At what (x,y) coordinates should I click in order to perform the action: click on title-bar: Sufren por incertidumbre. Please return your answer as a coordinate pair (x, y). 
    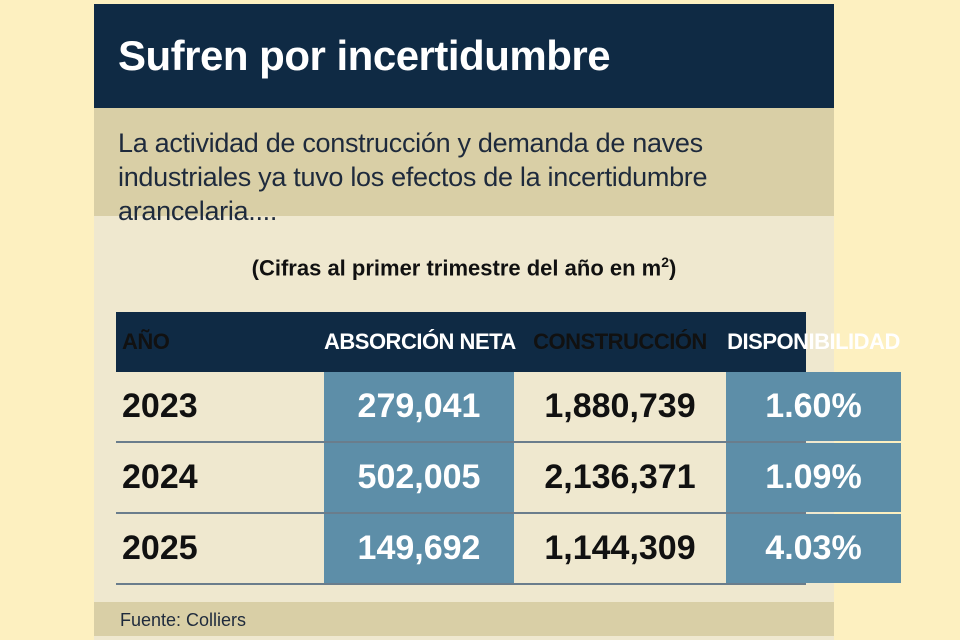
    Looking at the image, I should click on (464, 56).